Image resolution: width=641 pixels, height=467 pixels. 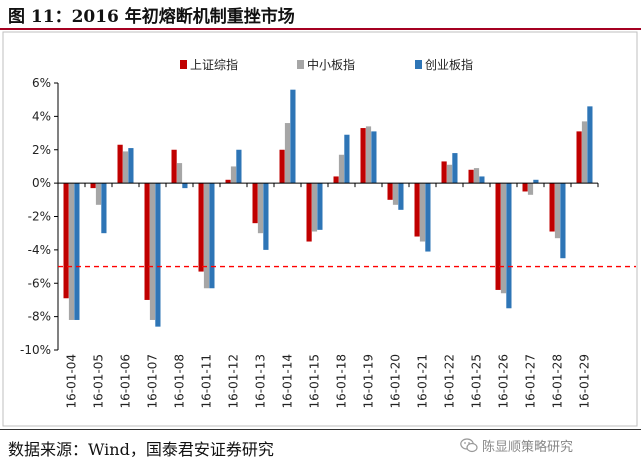 What do you see at coordinates (320, 29) in the screenshot?
I see `title-divider` at bounding box center [320, 29].